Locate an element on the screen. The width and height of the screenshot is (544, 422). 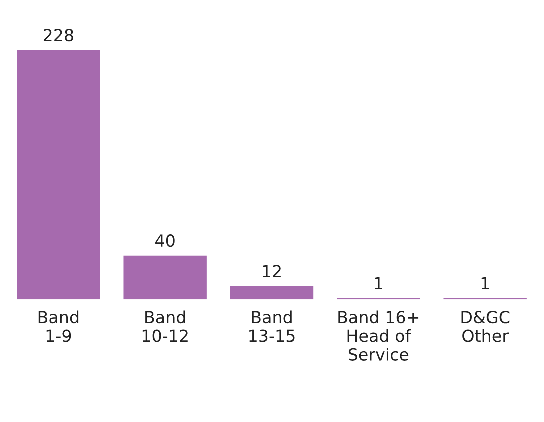
x-tick-label: Band 10-12 is located at coordinates (165, 326).